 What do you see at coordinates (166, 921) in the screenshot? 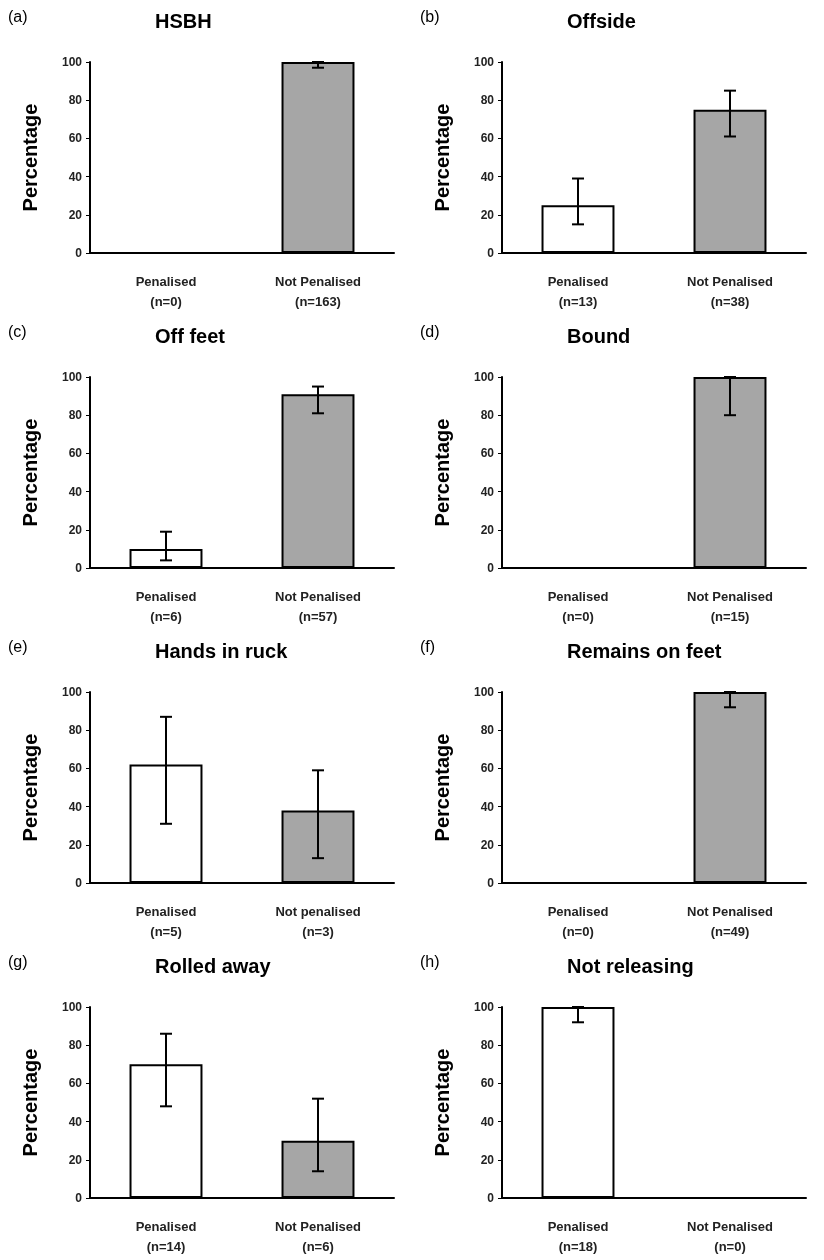
I see `x-tick-label: Penalised (n=5)` at bounding box center [166, 921].